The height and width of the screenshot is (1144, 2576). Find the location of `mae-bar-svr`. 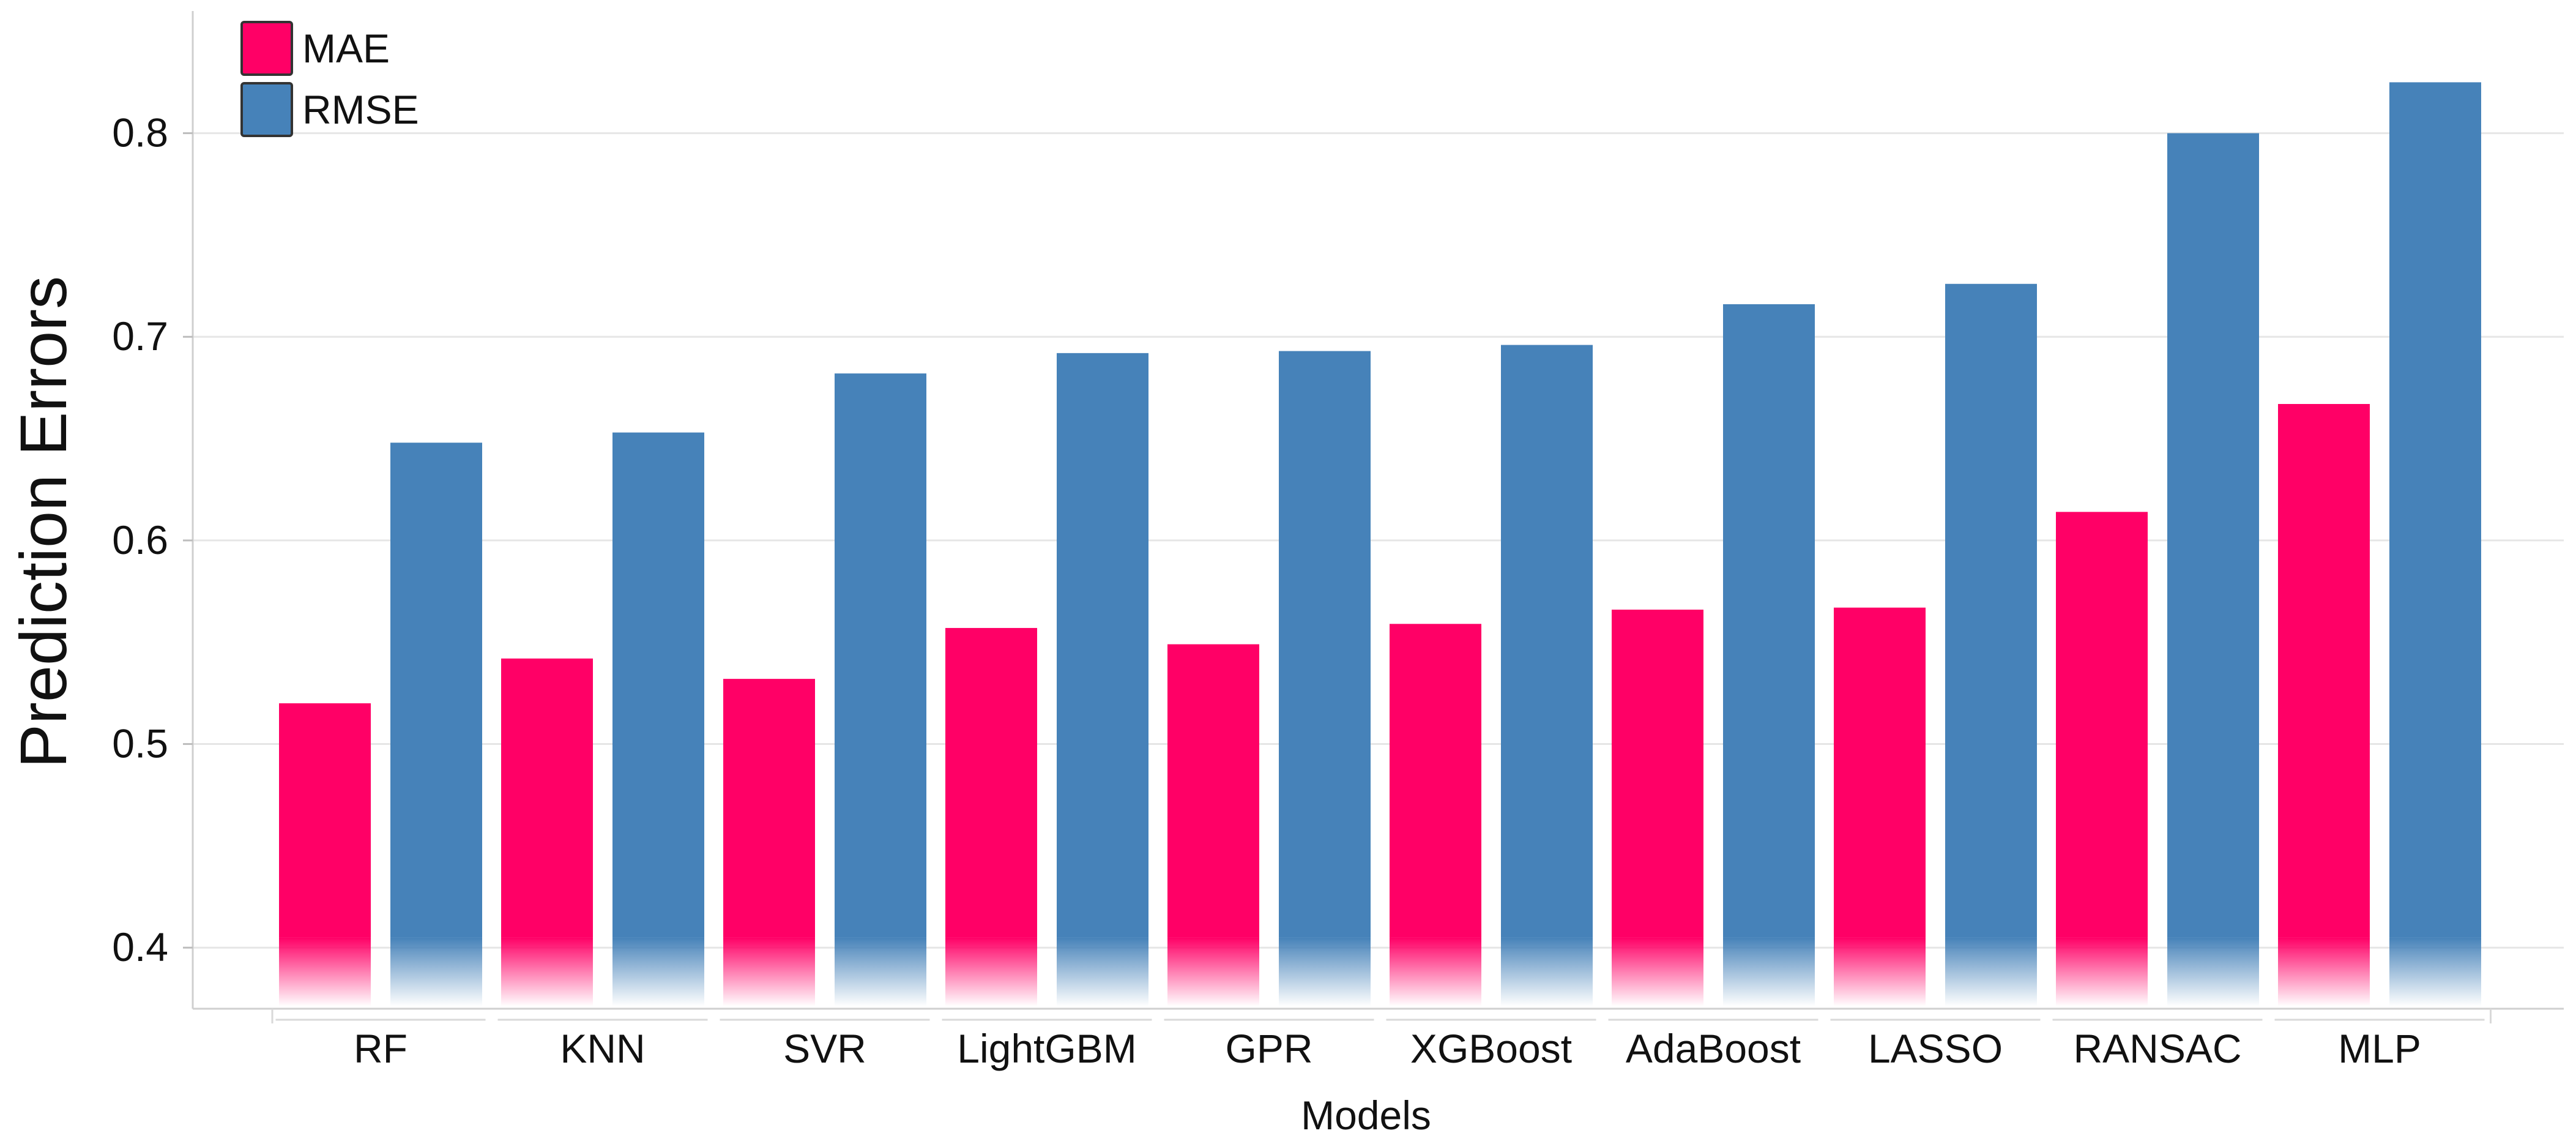

mae-bar-svr is located at coordinates (769, 842).